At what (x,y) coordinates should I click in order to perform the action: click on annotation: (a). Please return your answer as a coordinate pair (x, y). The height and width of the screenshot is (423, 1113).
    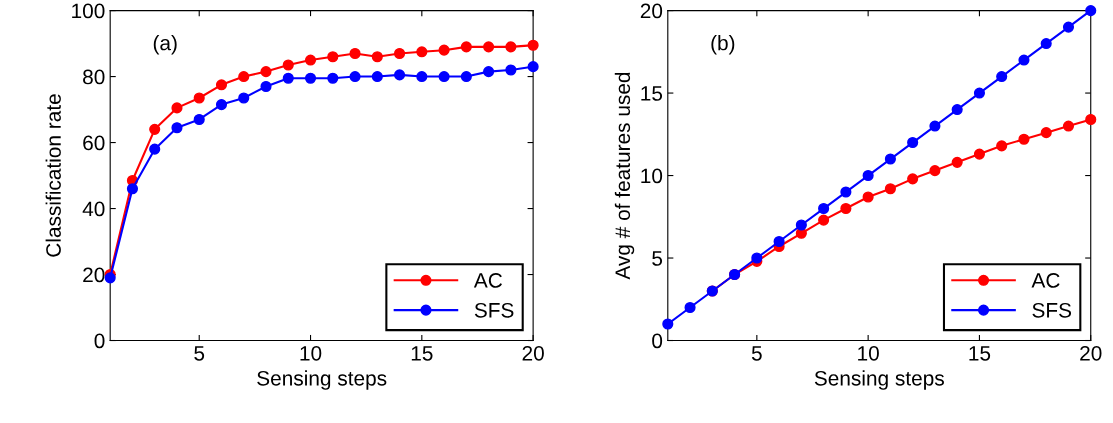
    Looking at the image, I should click on (165, 45).